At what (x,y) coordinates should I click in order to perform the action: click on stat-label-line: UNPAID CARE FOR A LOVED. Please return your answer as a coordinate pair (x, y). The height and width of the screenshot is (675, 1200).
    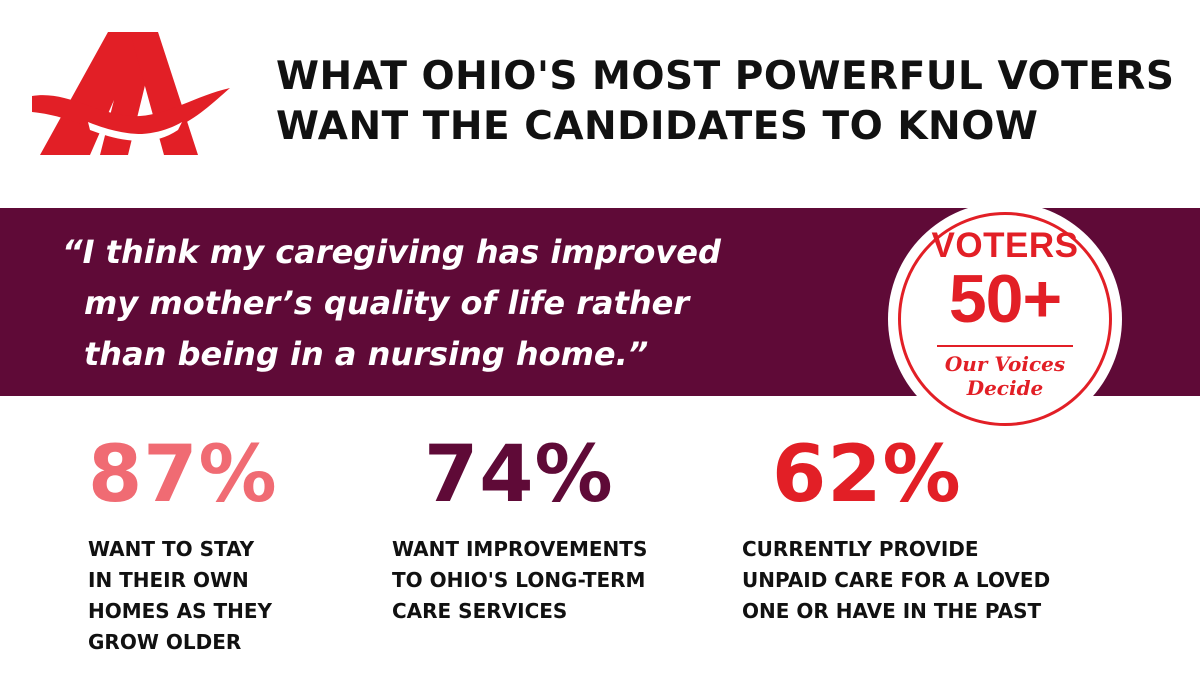
    Looking at the image, I should click on (896, 580).